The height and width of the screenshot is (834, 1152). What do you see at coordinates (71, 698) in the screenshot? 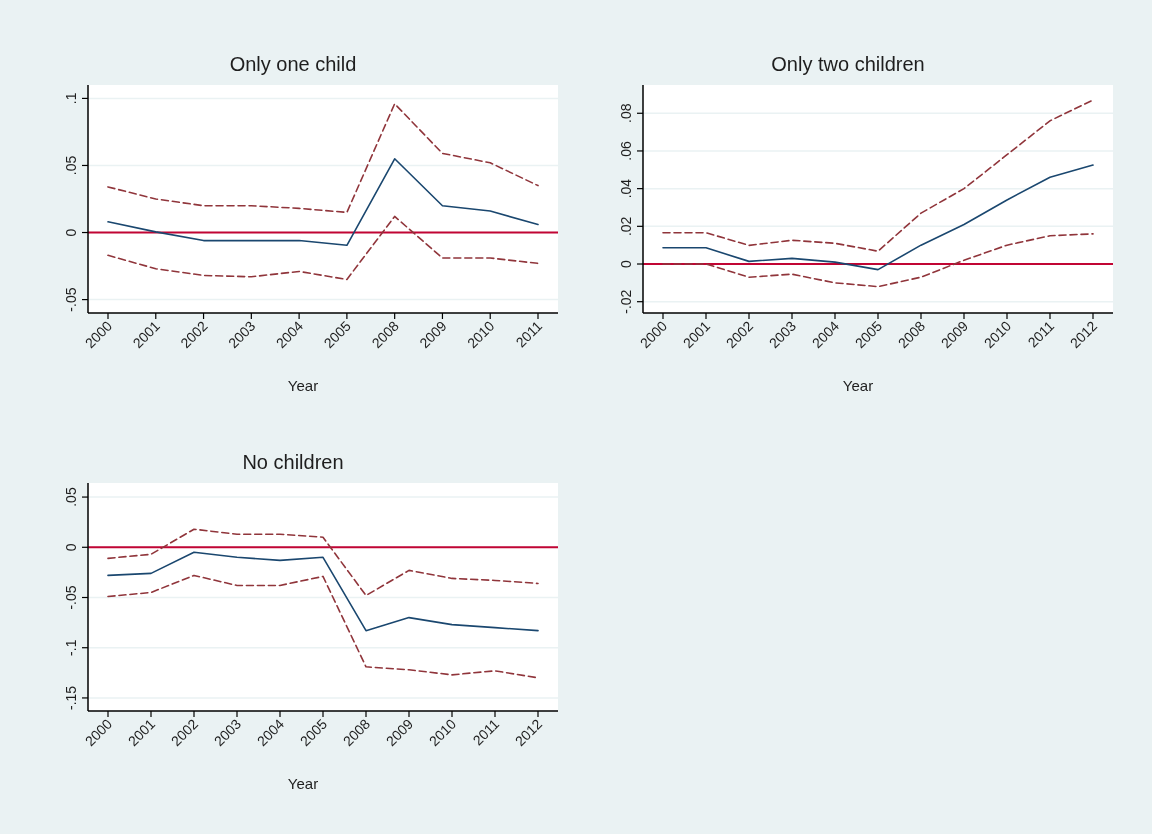
I see `y-tick-label: -.15` at bounding box center [71, 698].